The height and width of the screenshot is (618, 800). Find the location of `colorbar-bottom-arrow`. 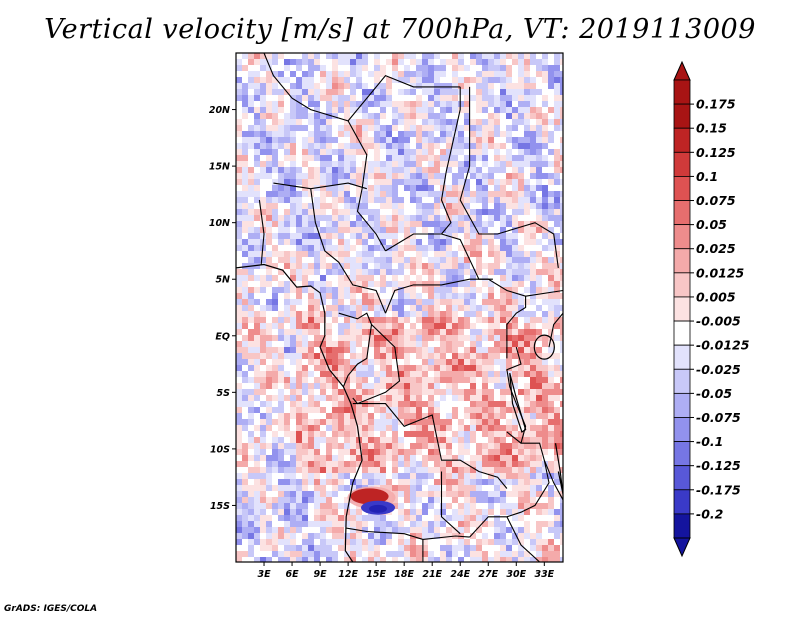

colorbar-bottom-arrow is located at coordinates (682, 547).